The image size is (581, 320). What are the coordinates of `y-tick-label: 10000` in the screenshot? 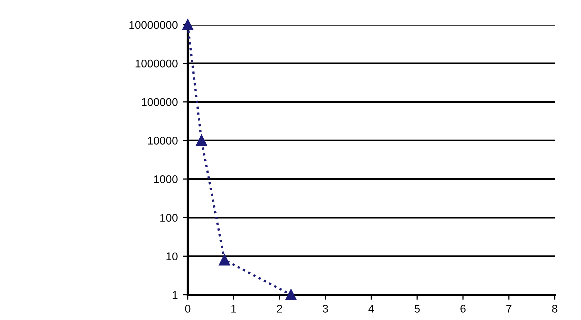 It's located at (163, 140).